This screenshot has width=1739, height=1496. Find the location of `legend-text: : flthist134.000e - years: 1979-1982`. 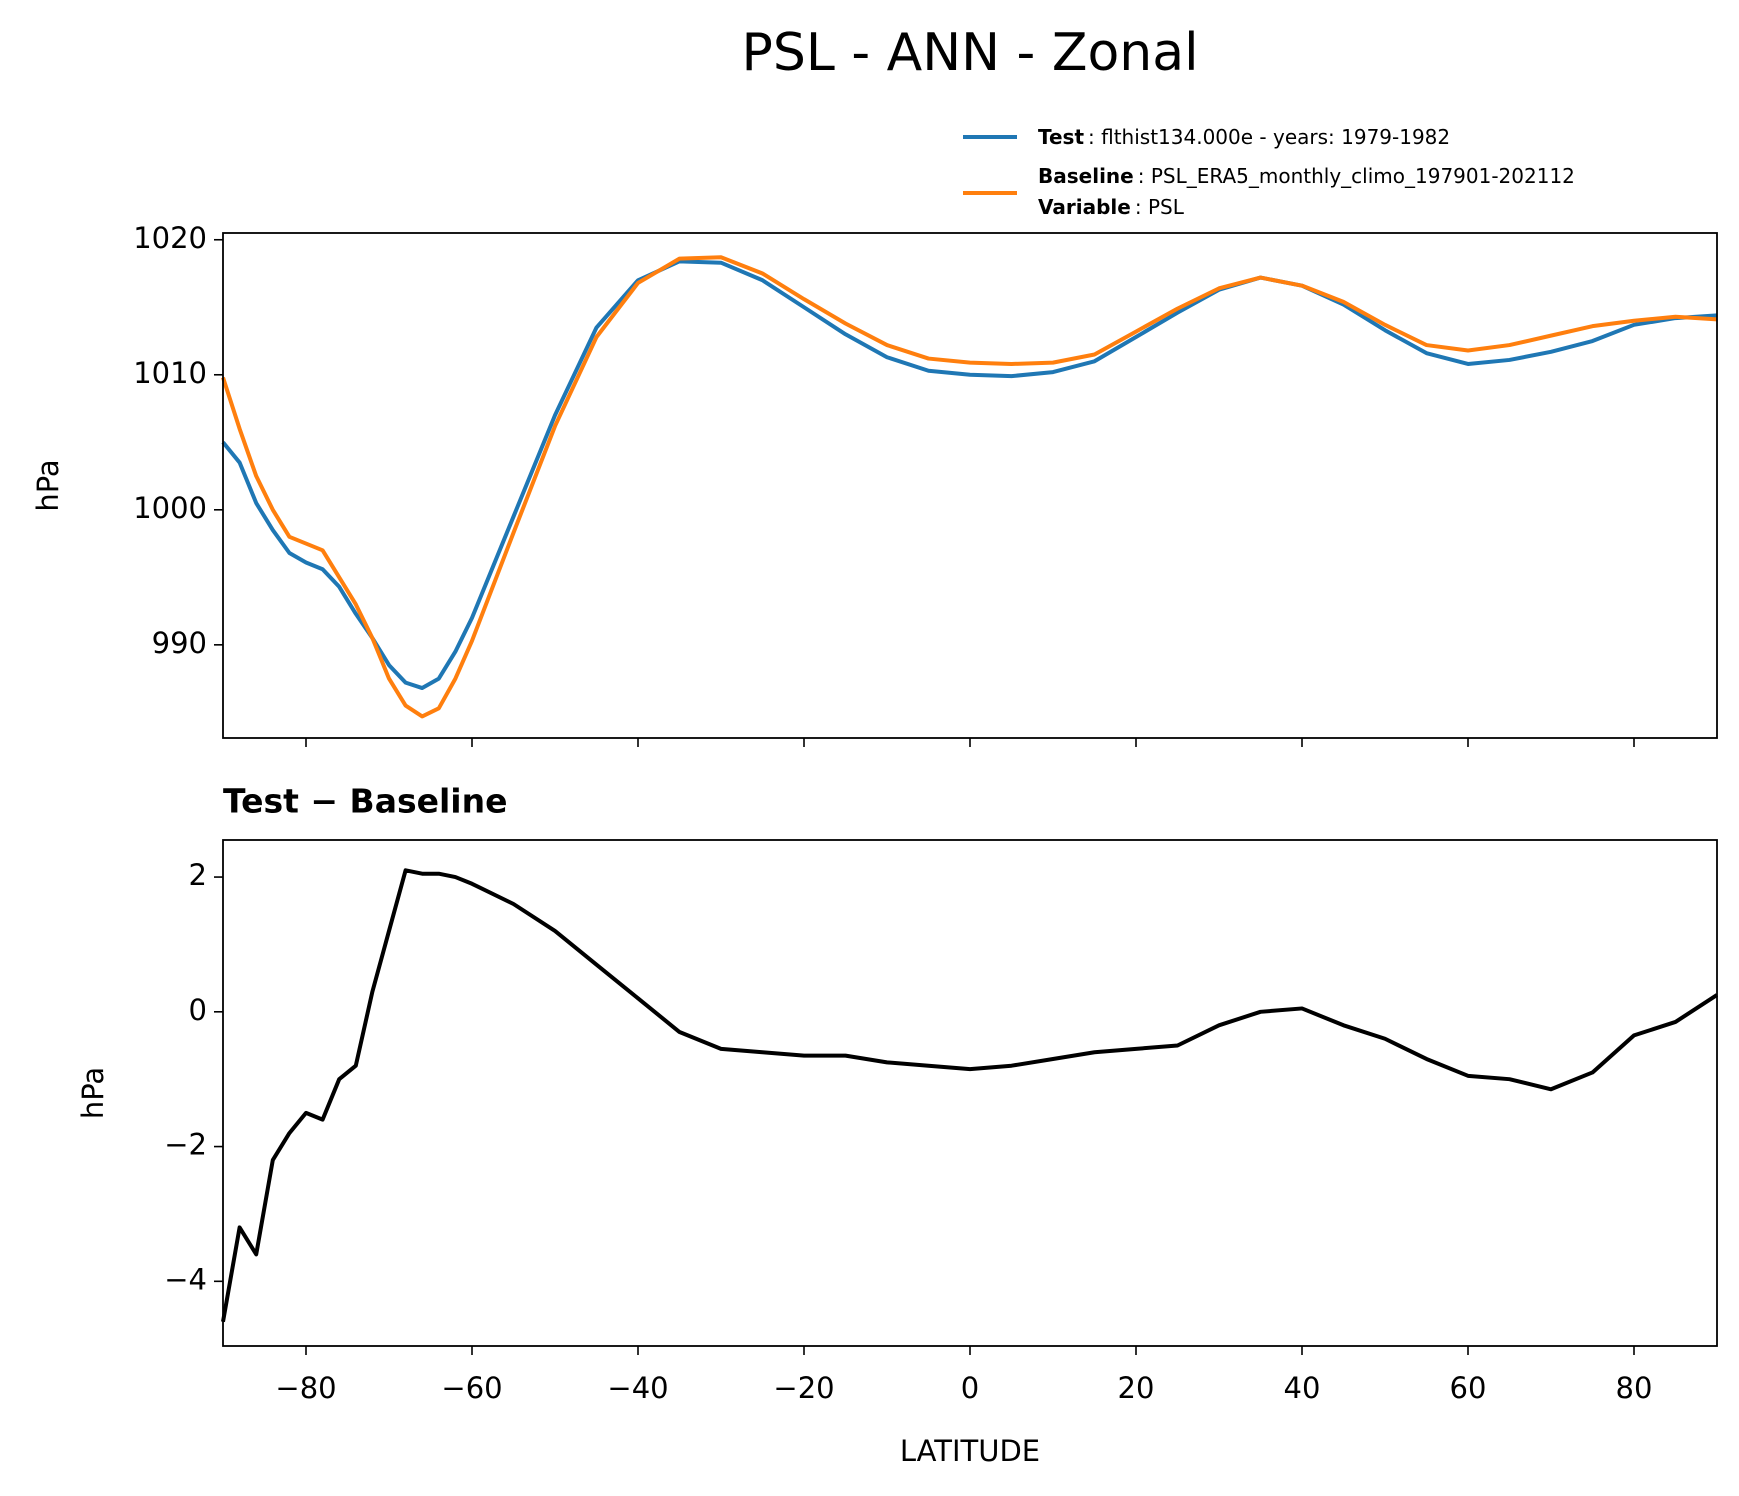

legend-text: : flthist134.000e - years: 1979-1982 is located at coordinates (1269, 137).